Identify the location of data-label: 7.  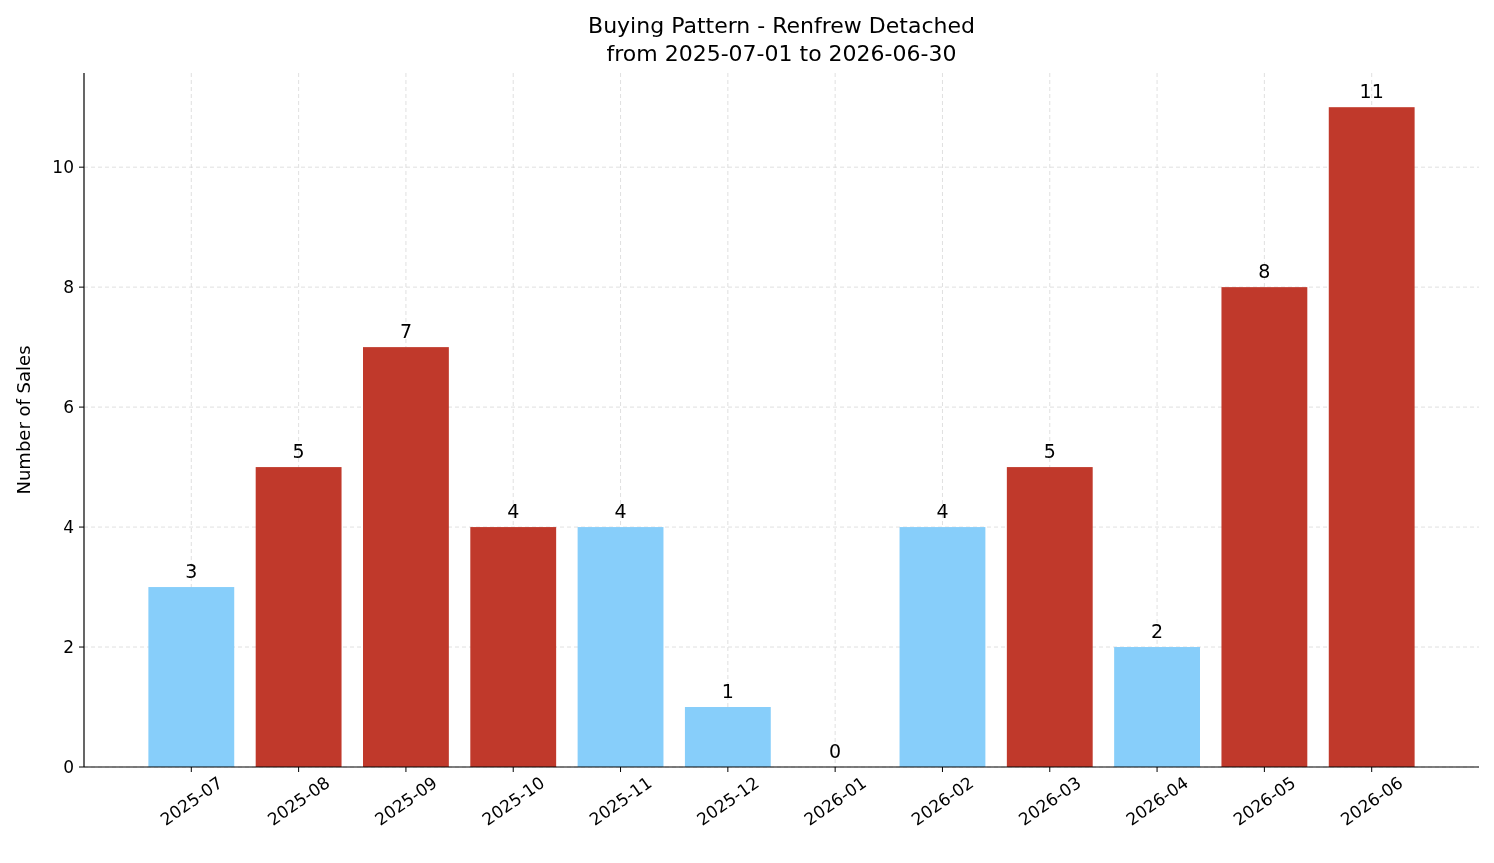
(405, 331).